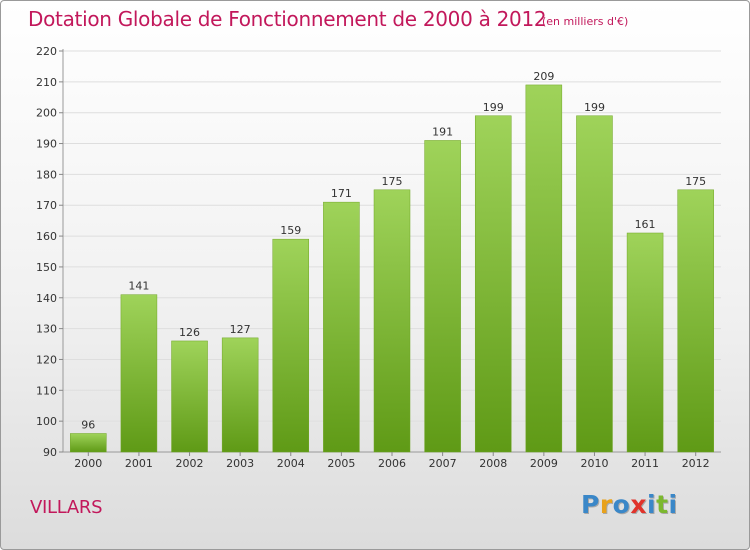 Image resolution: width=750 pixels, height=550 pixels. I want to click on x-tick-label: 2008, so click(493, 463).